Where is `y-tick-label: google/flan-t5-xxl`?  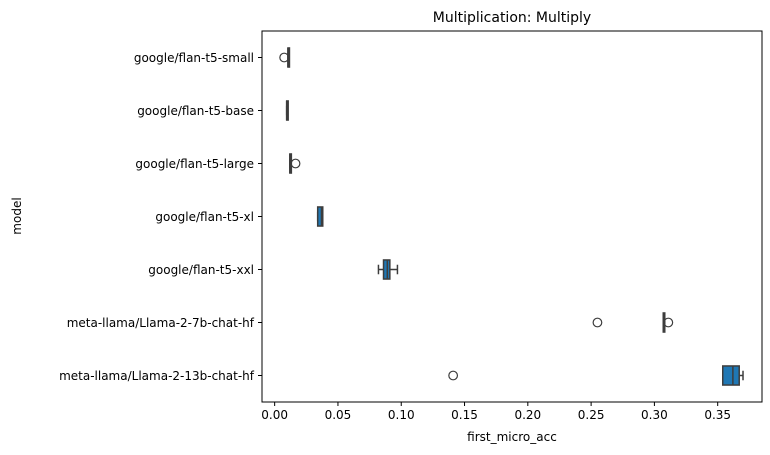 y-tick-label: google/flan-t5-xxl is located at coordinates (201, 270).